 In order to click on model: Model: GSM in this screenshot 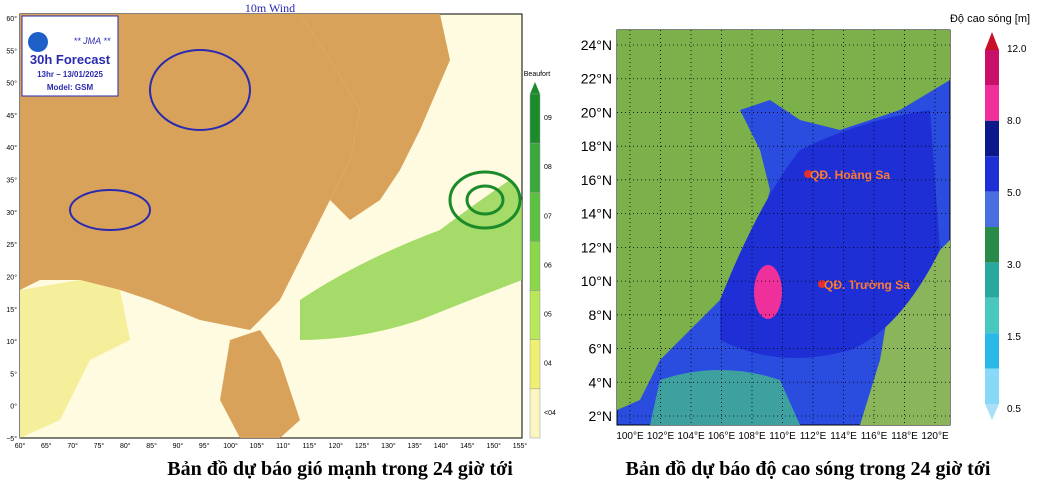, I will do `click(70, 87)`.